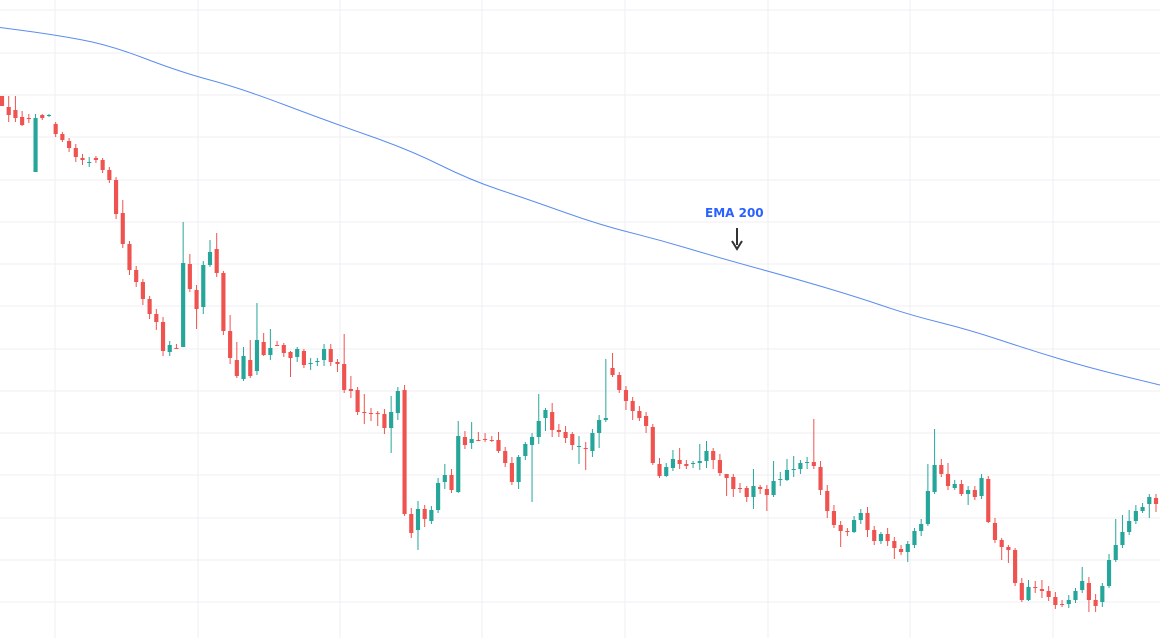 The width and height of the screenshot is (1160, 638). What do you see at coordinates (734, 228) in the screenshot?
I see `ema-annotation: EMA 200` at bounding box center [734, 228].